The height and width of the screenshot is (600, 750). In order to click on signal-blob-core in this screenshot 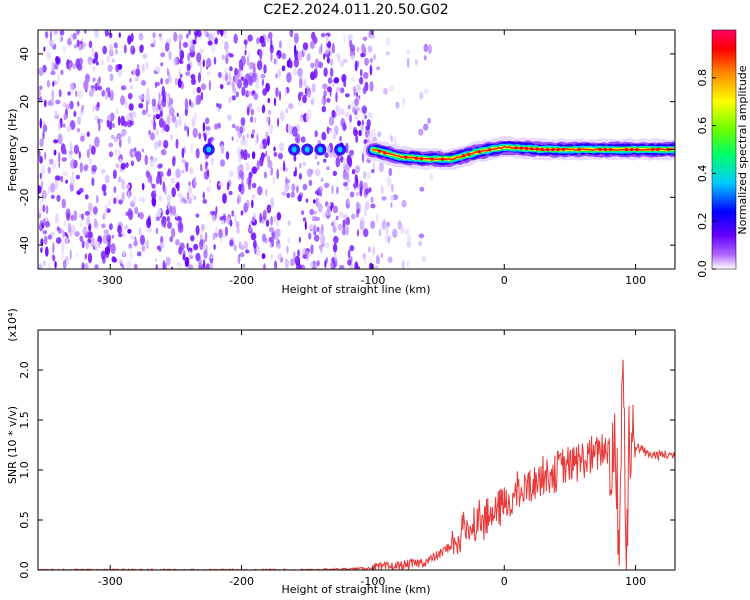, I will do `click(320, 149)`.